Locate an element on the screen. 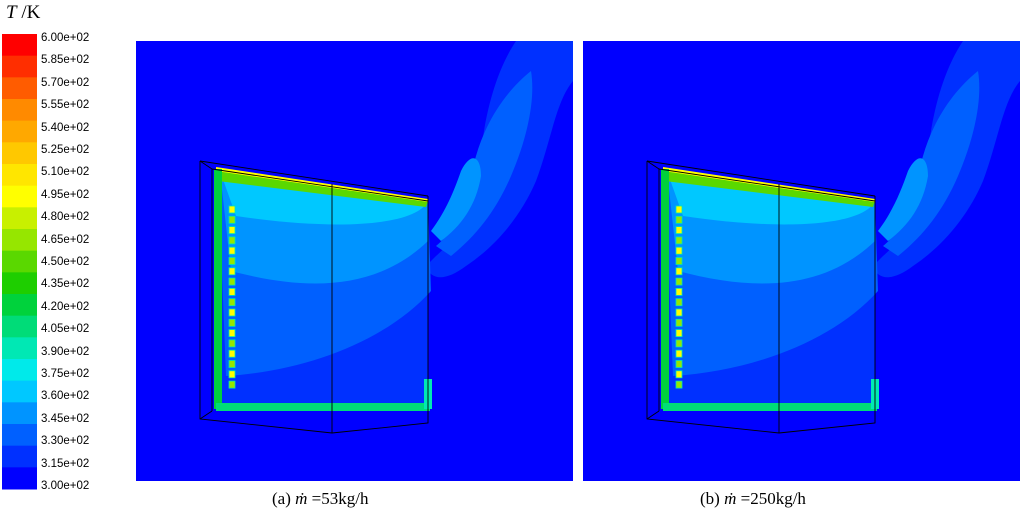 The width and height of the screenshot is (1024, 517). colorbar-tick-label: 4.80e+02 is located at coordinates (65, 217).